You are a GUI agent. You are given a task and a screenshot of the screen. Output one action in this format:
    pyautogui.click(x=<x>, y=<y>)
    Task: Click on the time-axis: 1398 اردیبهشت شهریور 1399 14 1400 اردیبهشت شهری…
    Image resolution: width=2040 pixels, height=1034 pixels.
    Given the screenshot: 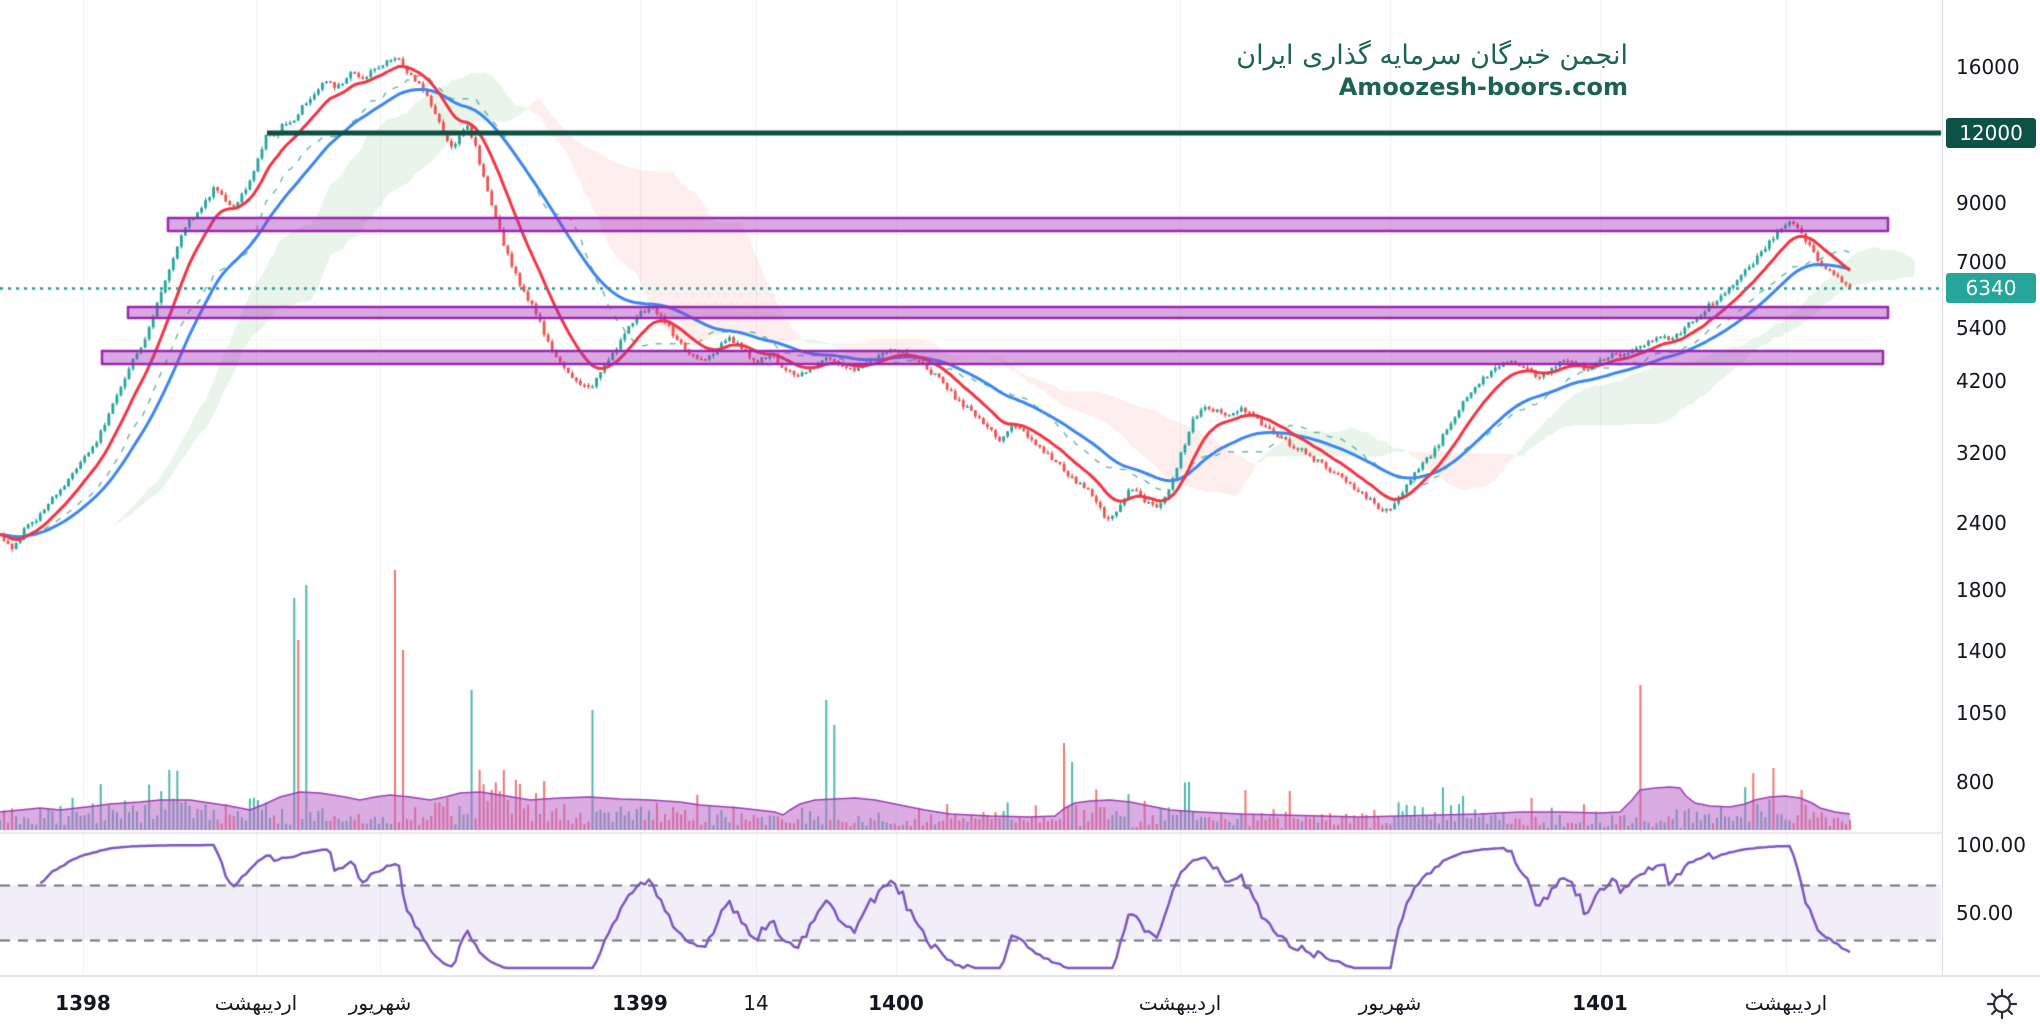 What is the action you would take?
    pyautogui.click(x=1020, y=1004)
    